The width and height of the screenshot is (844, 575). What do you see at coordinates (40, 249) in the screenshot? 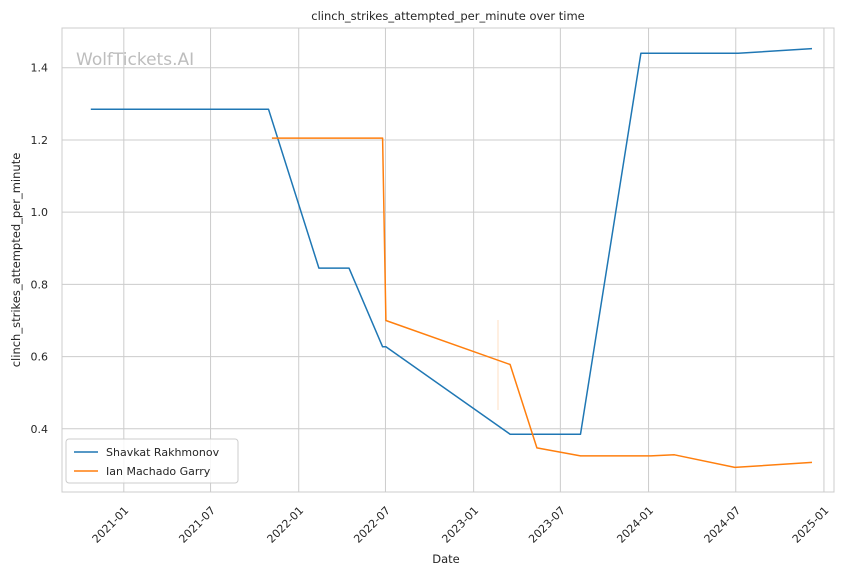
I see `y-tick-labels: 0.4 0.6 0.8 1.0 1.2 1.4` at bounding box center [40, 249].